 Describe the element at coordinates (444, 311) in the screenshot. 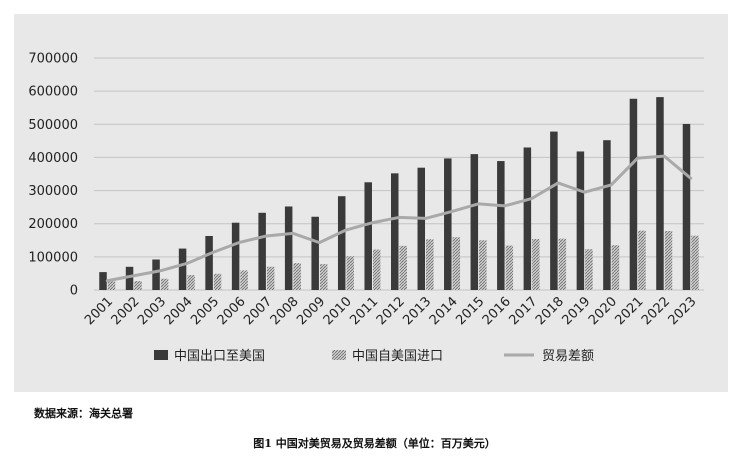

I see `x-tick-label: 2014` at that location.